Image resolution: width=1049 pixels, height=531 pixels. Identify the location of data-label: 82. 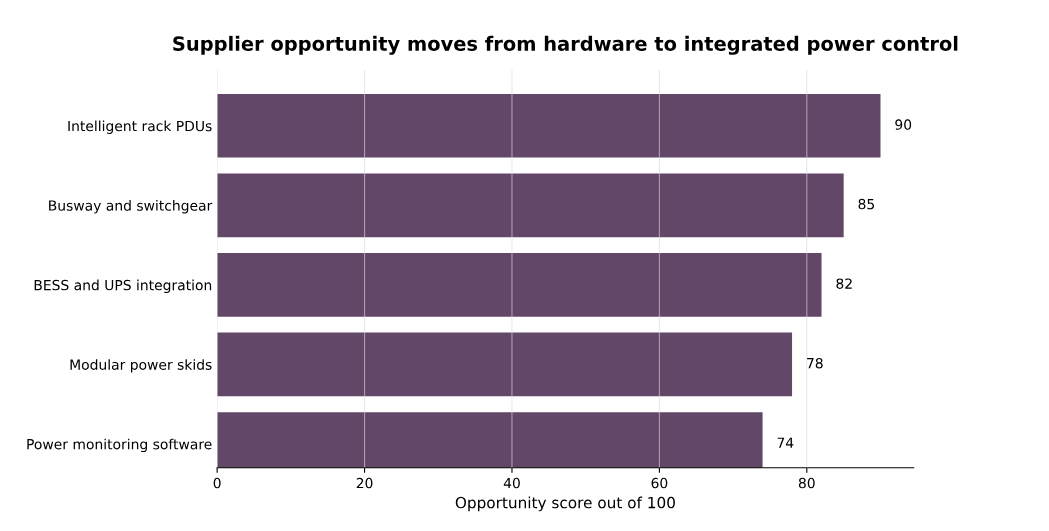
(844, 283).